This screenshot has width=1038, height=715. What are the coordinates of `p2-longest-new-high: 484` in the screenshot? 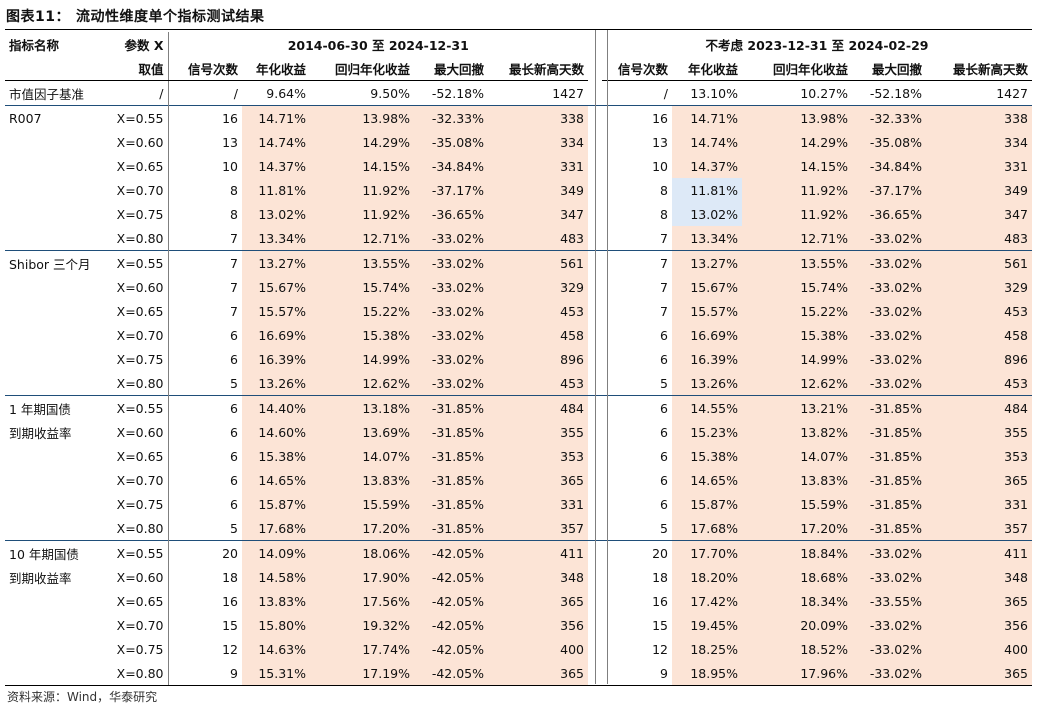 It's located at (979, 407).